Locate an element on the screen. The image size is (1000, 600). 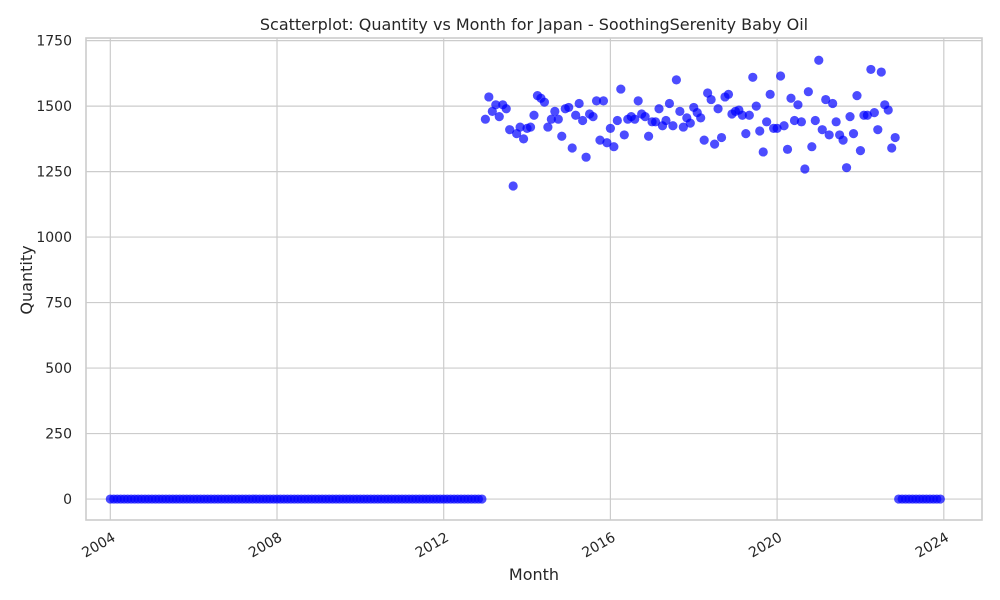
x-tick-label: 2016 is located at coordinates (599, 546).